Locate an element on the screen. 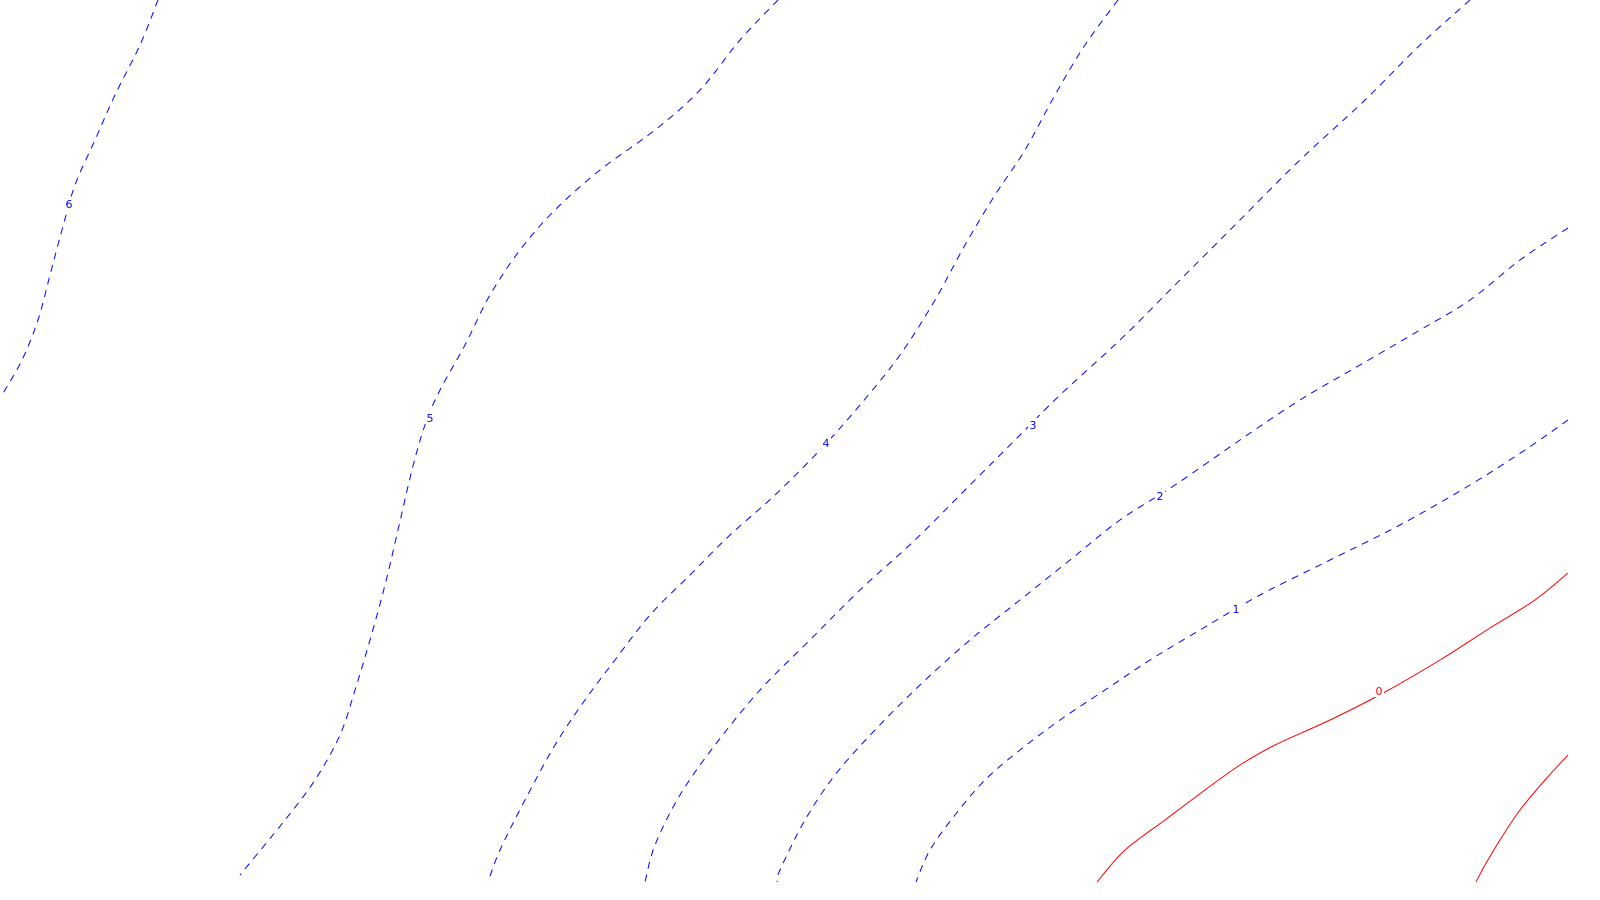 The height and width of the screenshot is (900, 1600). contour-label-6: 6 is located at coordinates (69, 204).